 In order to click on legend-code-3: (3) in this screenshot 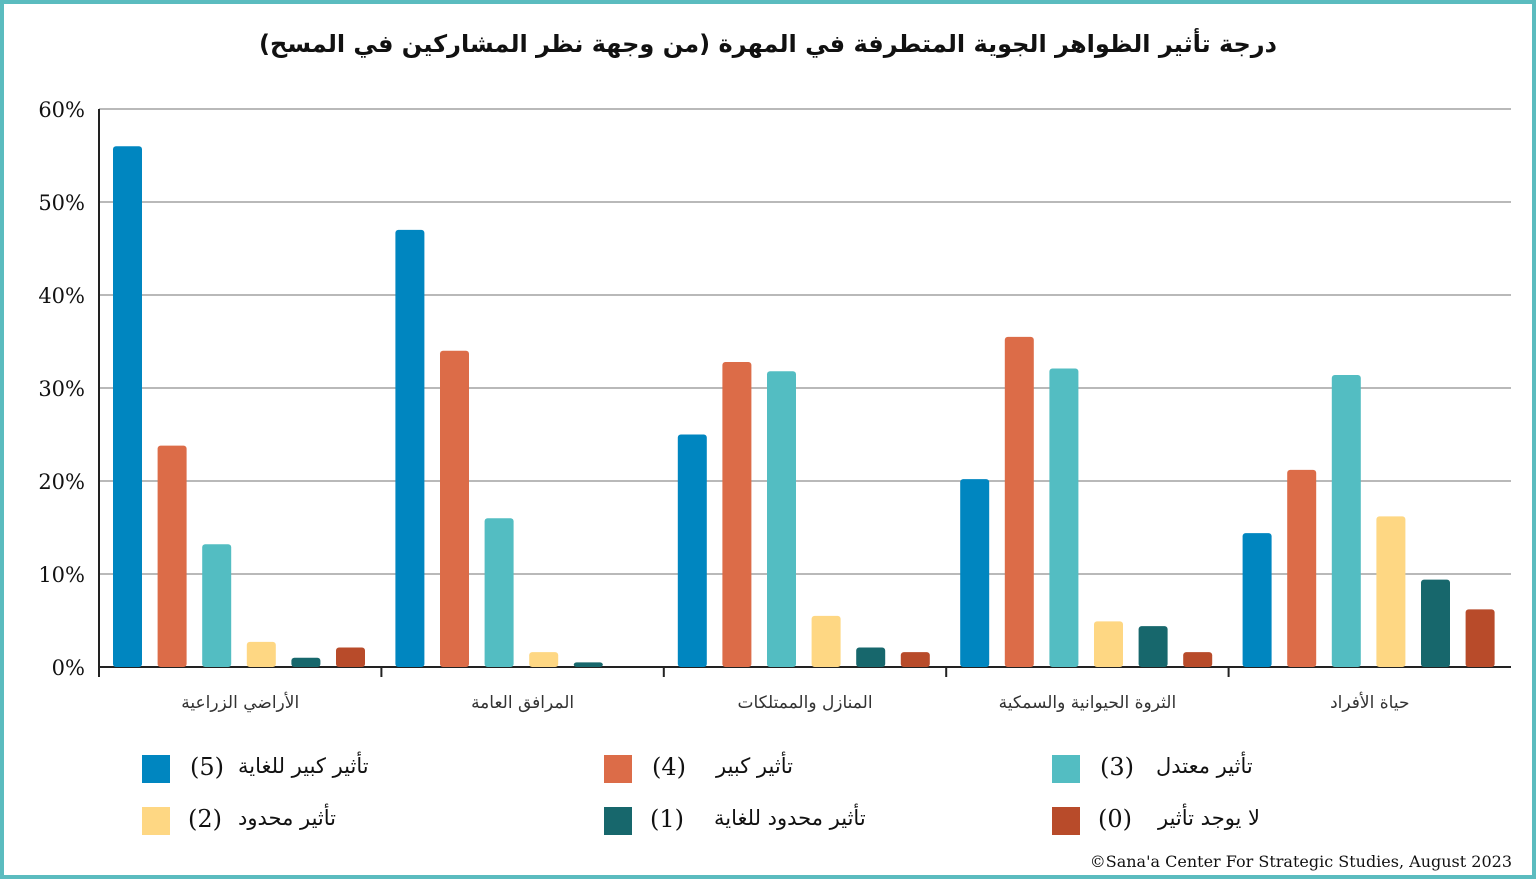, I will do `click(1117, 767)`.